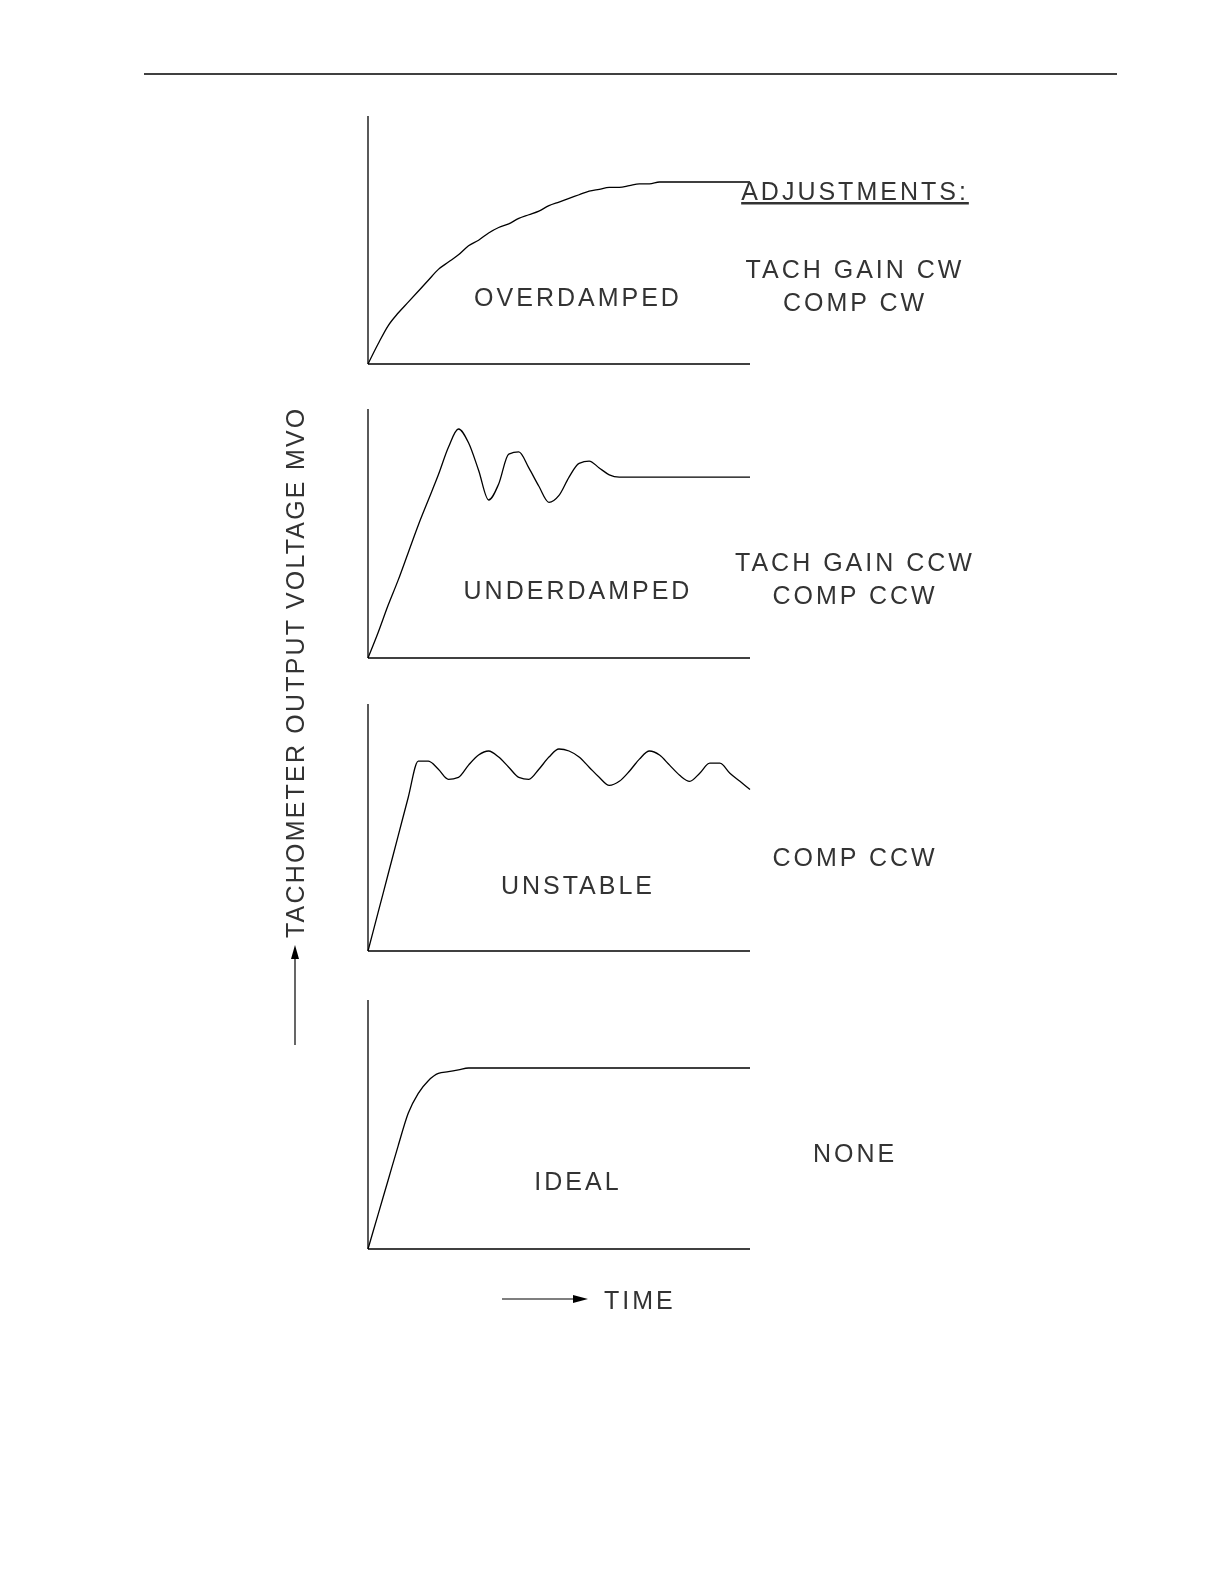 This screenshot has height=1584, width=1224. Describe the element at coordinates (578, 885) in the screenshot. I see `annotation: UNSTABLE` at that location.